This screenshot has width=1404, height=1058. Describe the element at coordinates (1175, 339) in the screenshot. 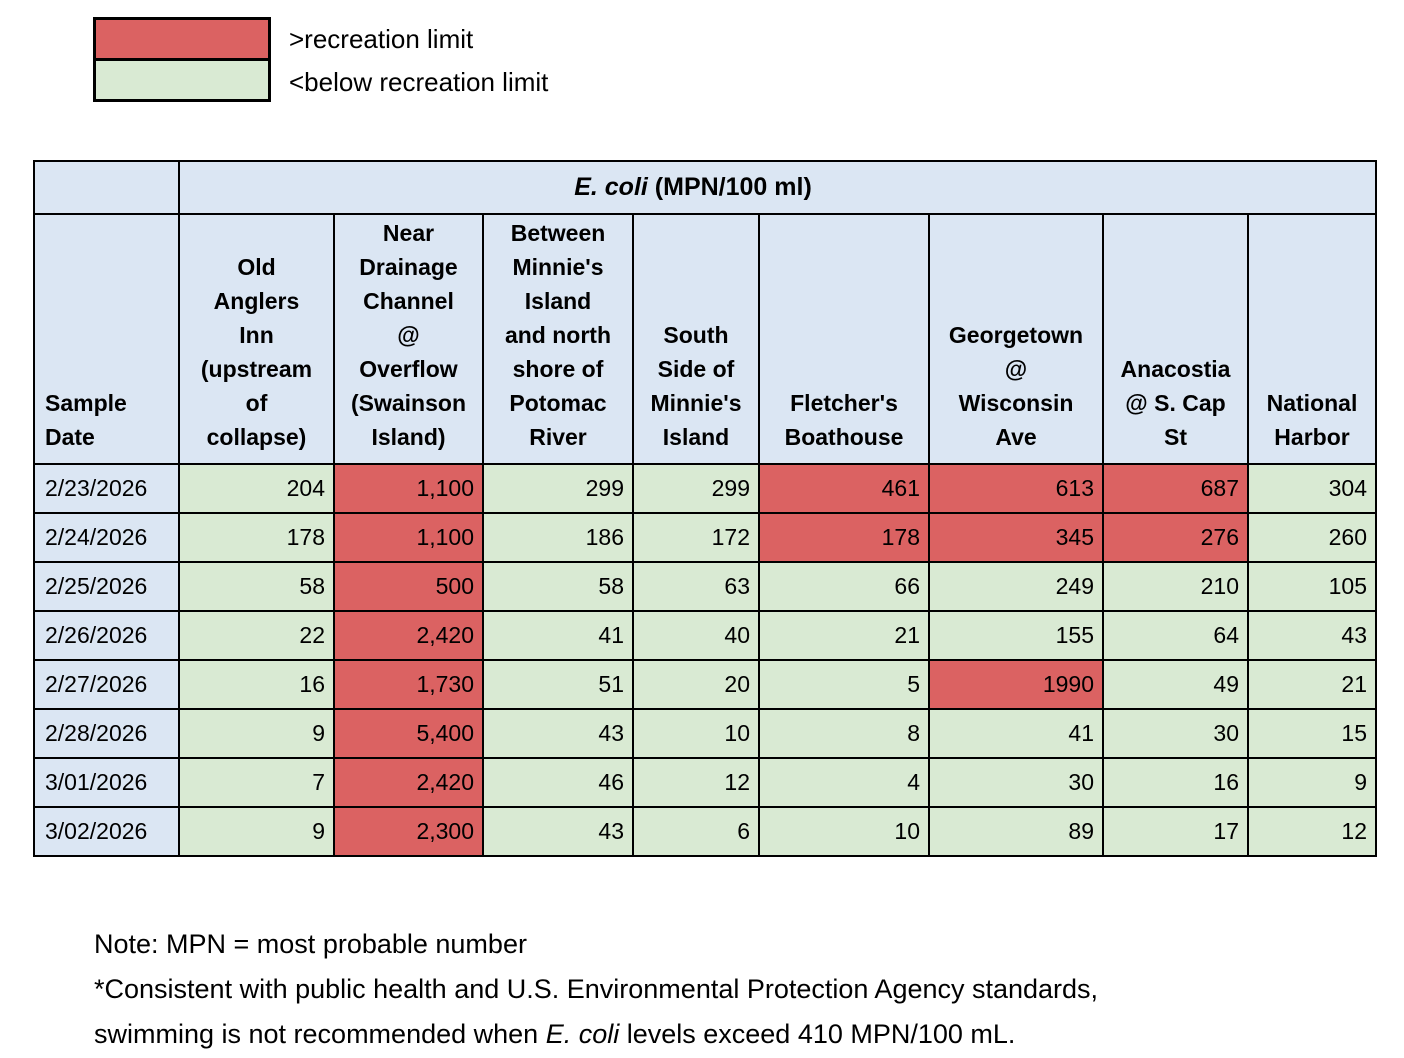

I see `site-header-6: Anacostia @ S. Cap St` at that location.